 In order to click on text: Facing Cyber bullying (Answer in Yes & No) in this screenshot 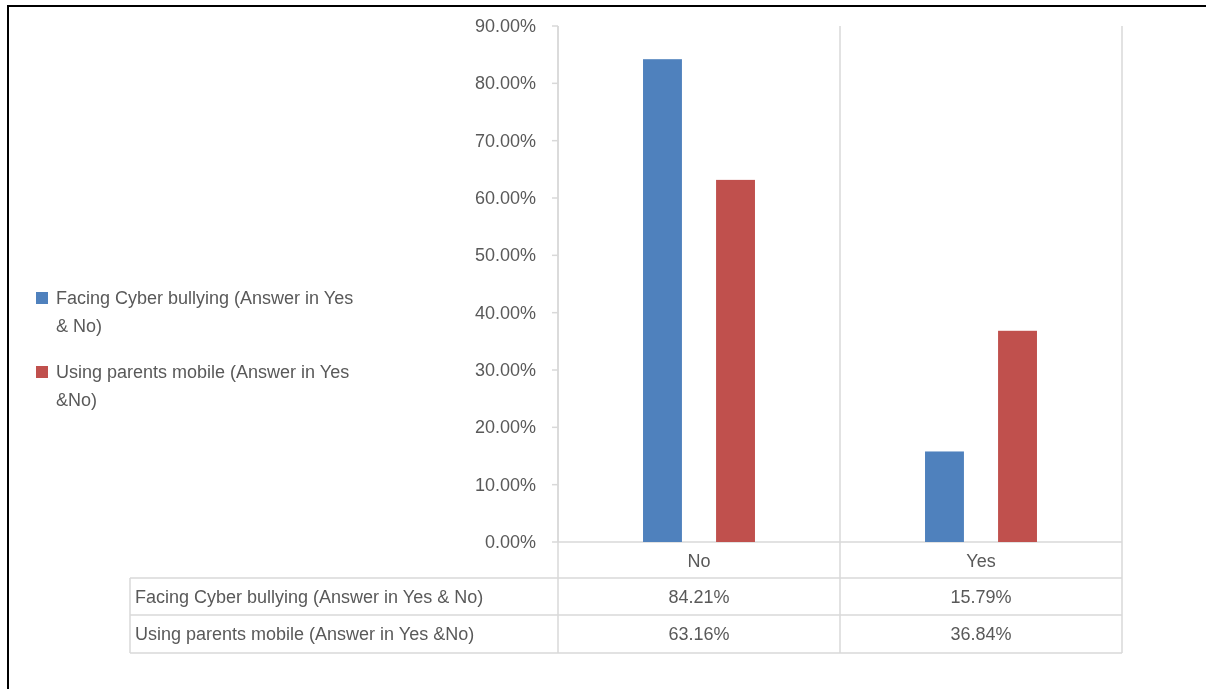, I will do `click(309, 597)`.